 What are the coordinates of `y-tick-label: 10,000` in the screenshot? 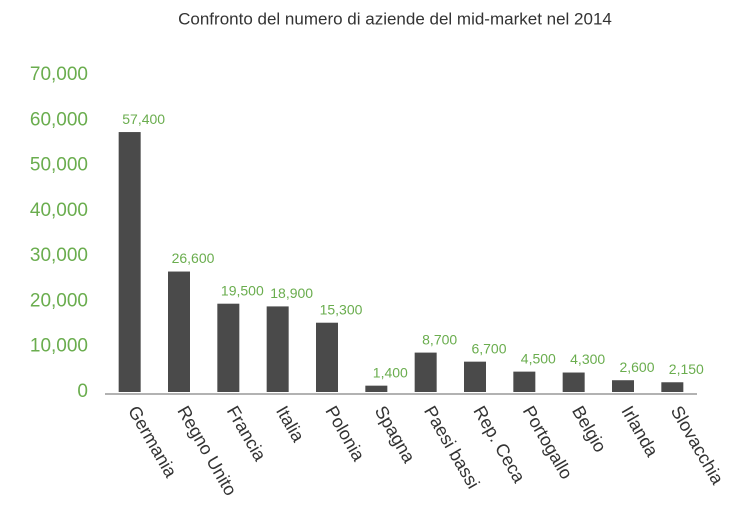 It's located at (59, 346).